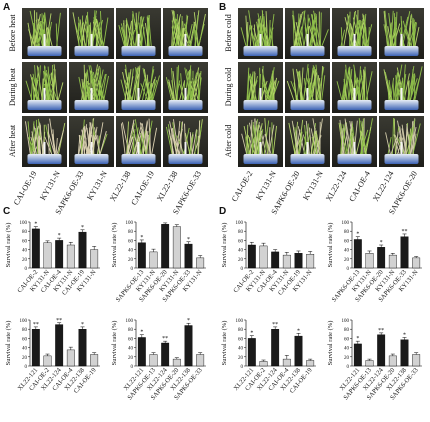  What do you see at coordinates (12, 33) in the screenshot?
I see `row-label: Before heat` at bounding box center [12, 33].